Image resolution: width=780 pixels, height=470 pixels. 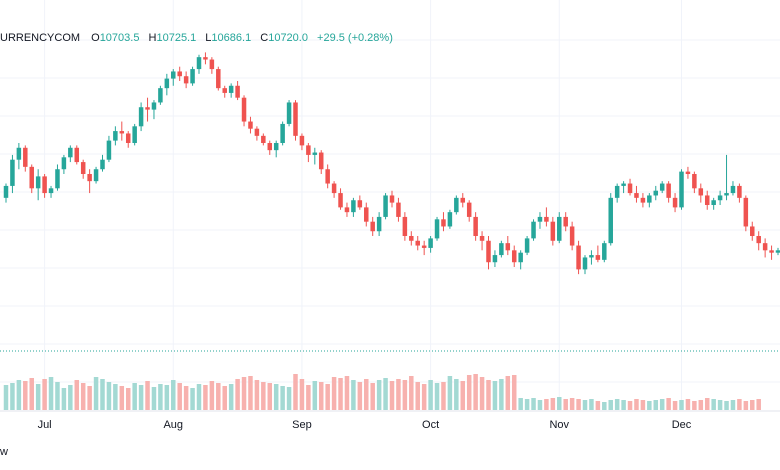 I want to click on change-value: +29.5 (+0.28%), so click(x=355, y=38).